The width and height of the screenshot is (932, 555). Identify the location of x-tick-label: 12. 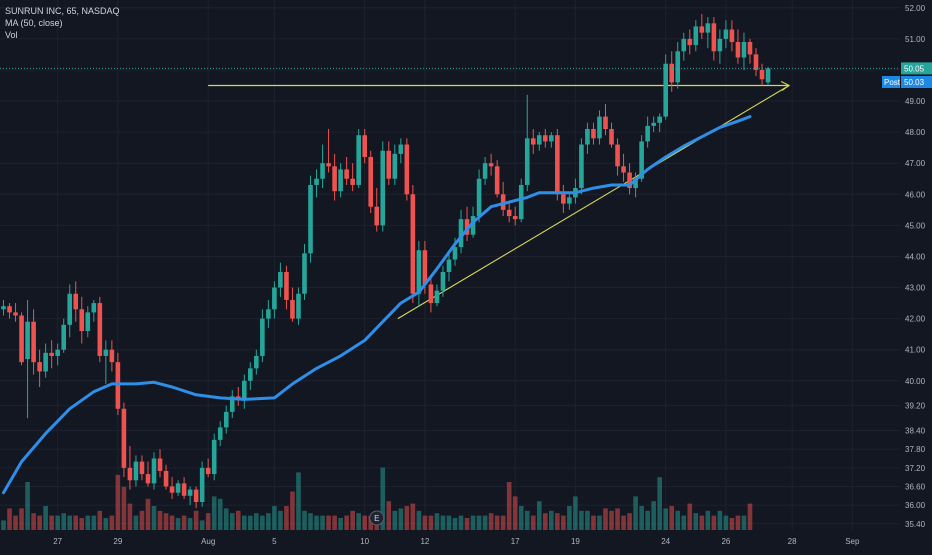
(424, 541).